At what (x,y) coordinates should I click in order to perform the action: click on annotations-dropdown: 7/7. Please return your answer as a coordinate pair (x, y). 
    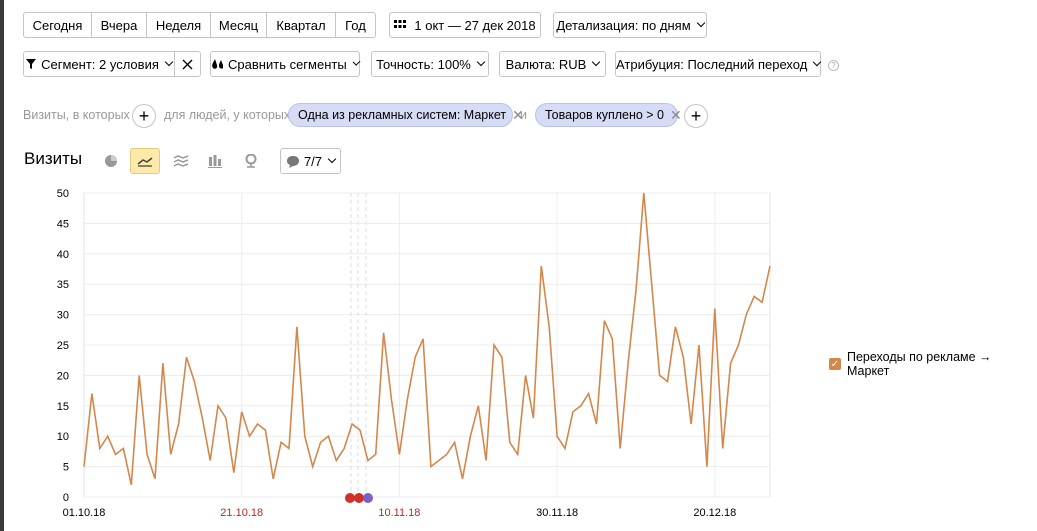
    Looking at the image, I should click on (310, 161).